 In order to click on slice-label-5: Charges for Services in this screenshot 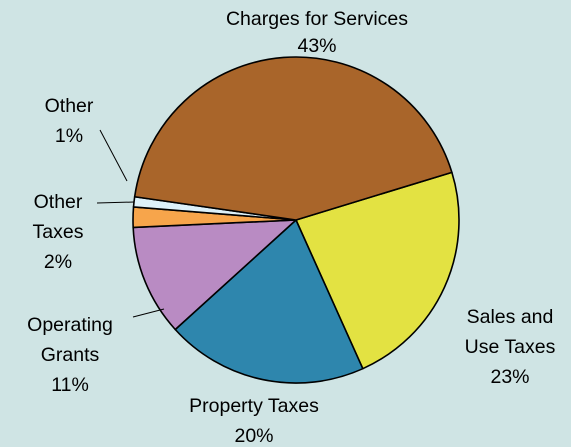, I will do `click(317, 19)`.